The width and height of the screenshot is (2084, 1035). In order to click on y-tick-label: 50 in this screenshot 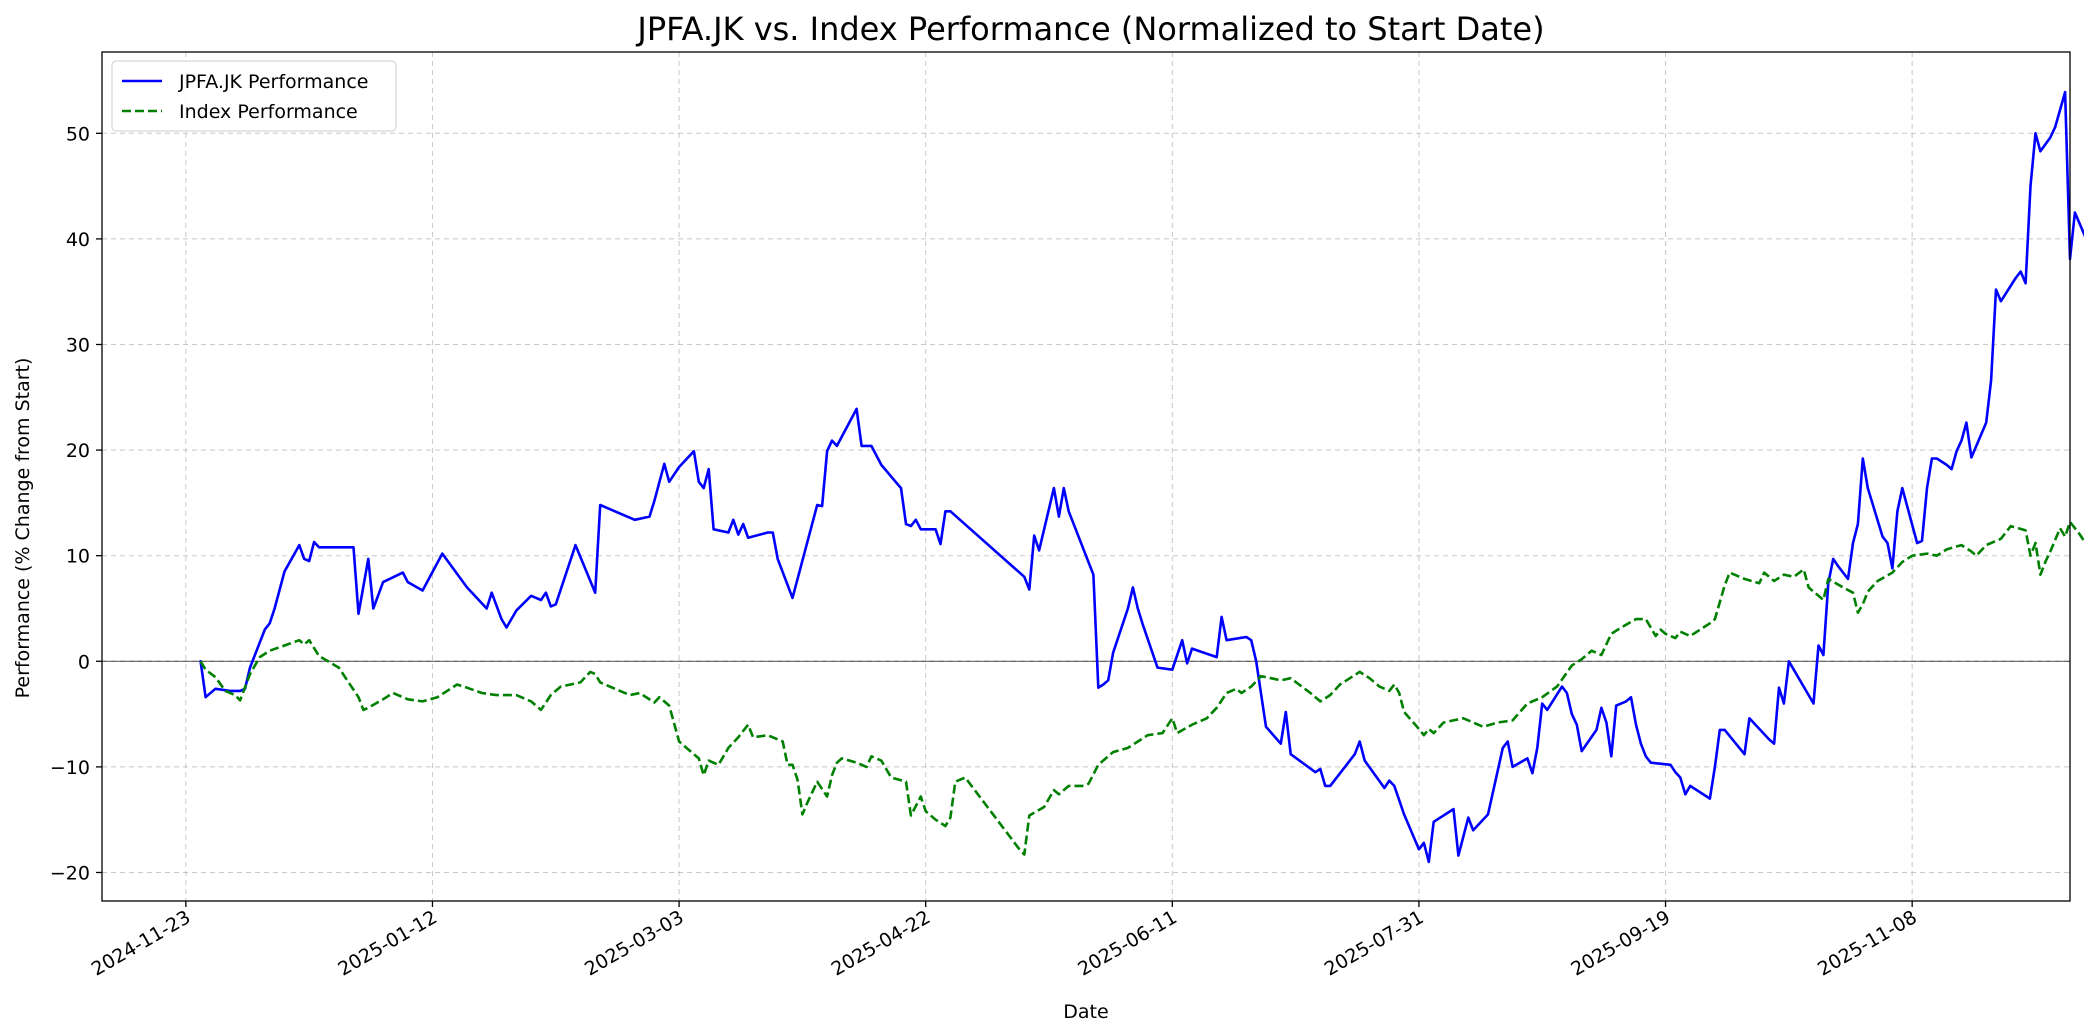, I will do `click(78, 134)`.